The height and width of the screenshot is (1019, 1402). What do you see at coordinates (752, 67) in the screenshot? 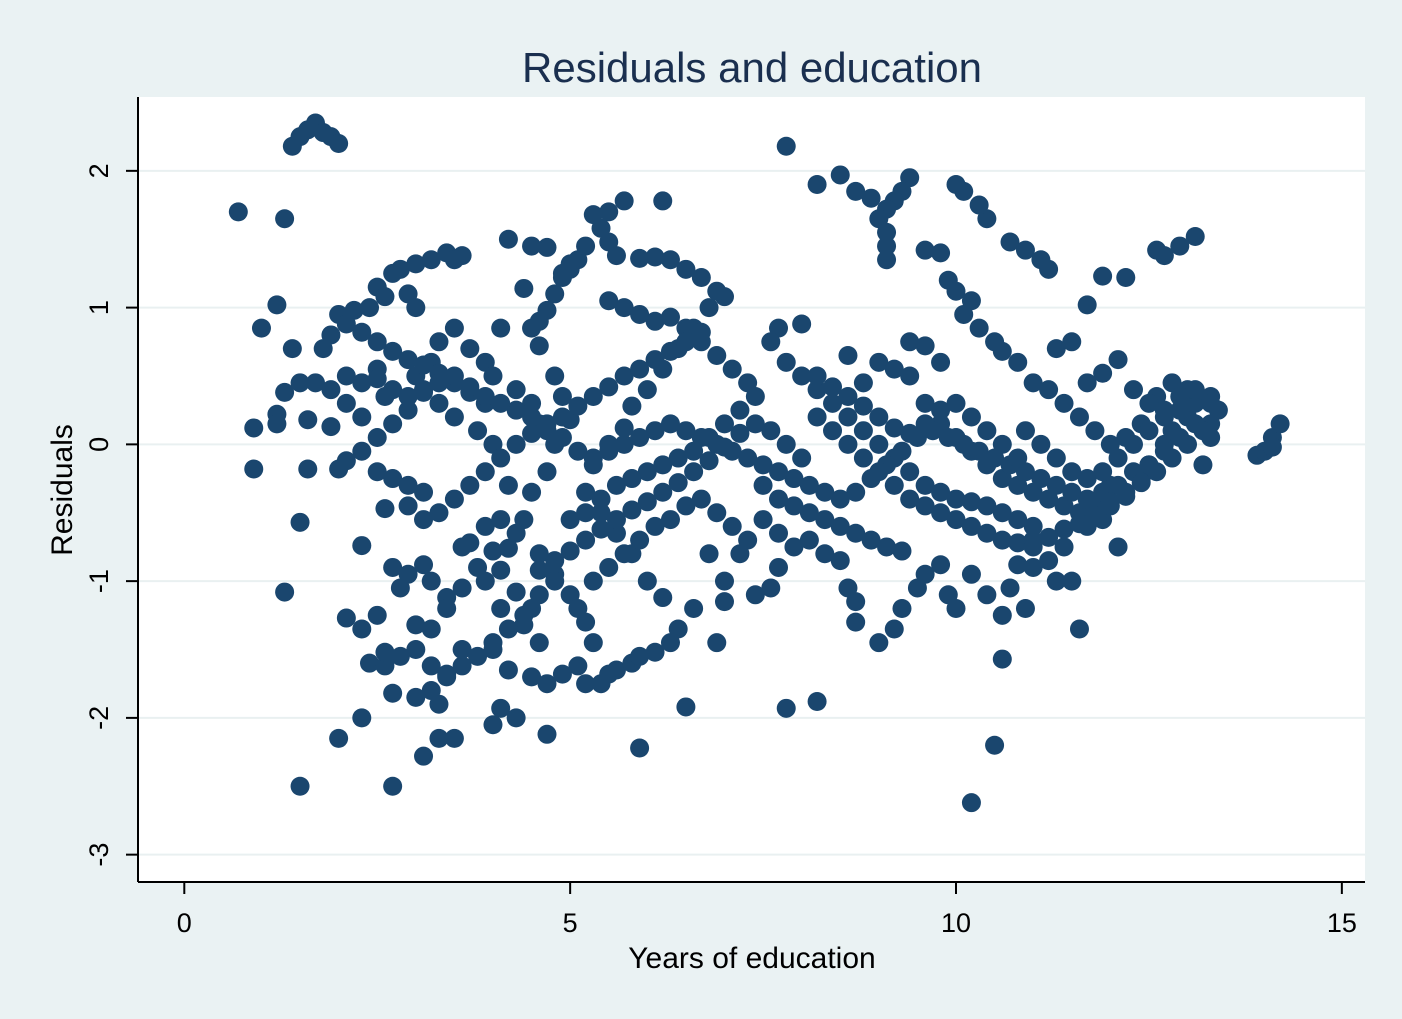
I see `chart-title: Residuals and education` at bounding box center [752, 67].